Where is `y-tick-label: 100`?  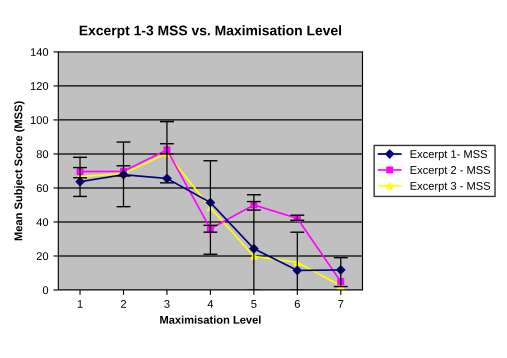
y-tick-label: 100 is located at coordinates (39, 120).